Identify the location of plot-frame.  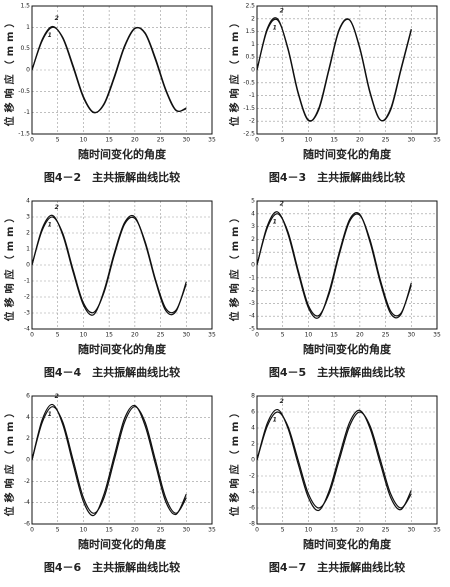
(122, 265).